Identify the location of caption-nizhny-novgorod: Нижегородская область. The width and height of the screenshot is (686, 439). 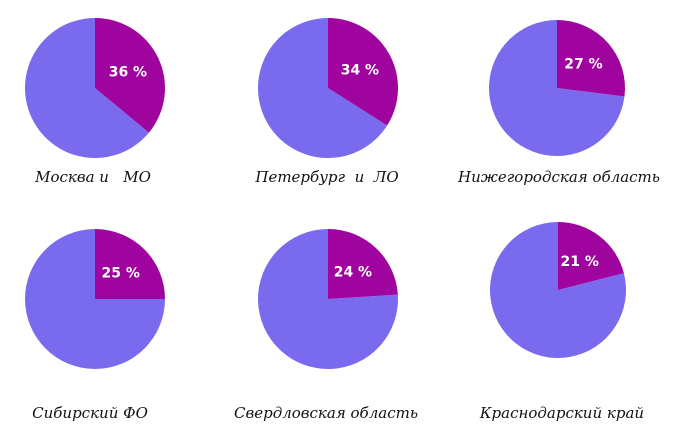
(559, 177).